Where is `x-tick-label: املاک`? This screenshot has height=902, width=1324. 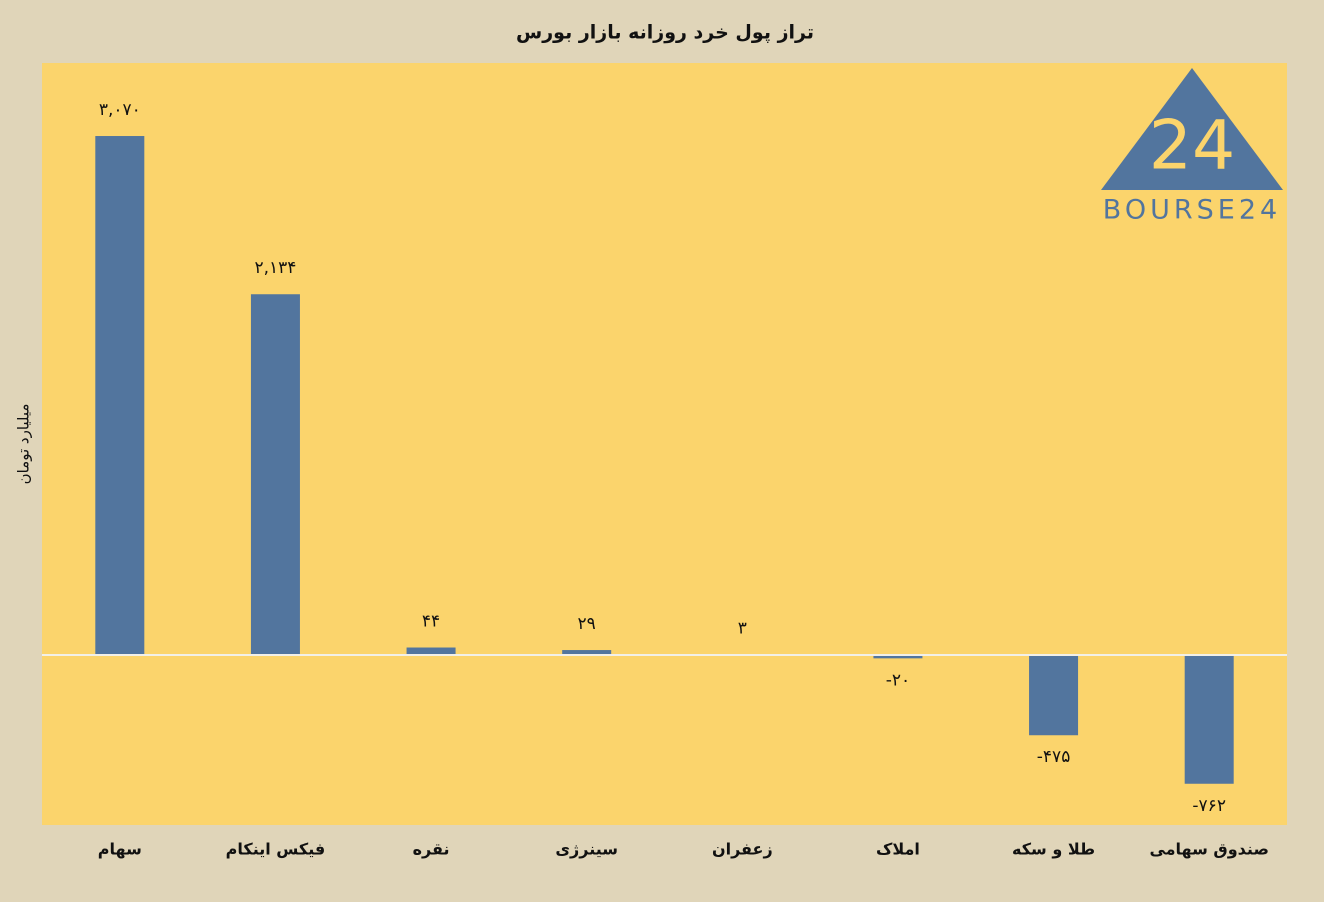
x-tick-label: املاک is located at coordinates (898, 849).